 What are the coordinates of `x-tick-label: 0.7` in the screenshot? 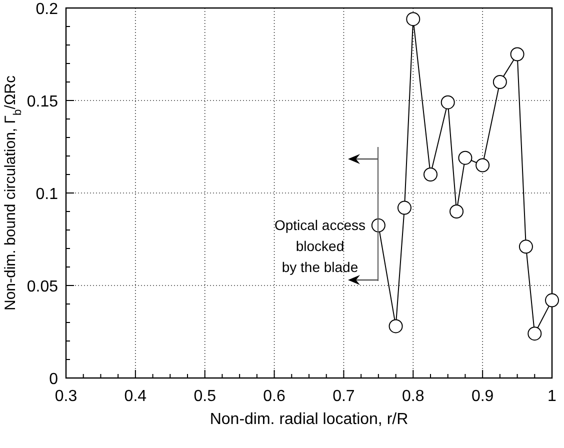 It's located at (343, 396).